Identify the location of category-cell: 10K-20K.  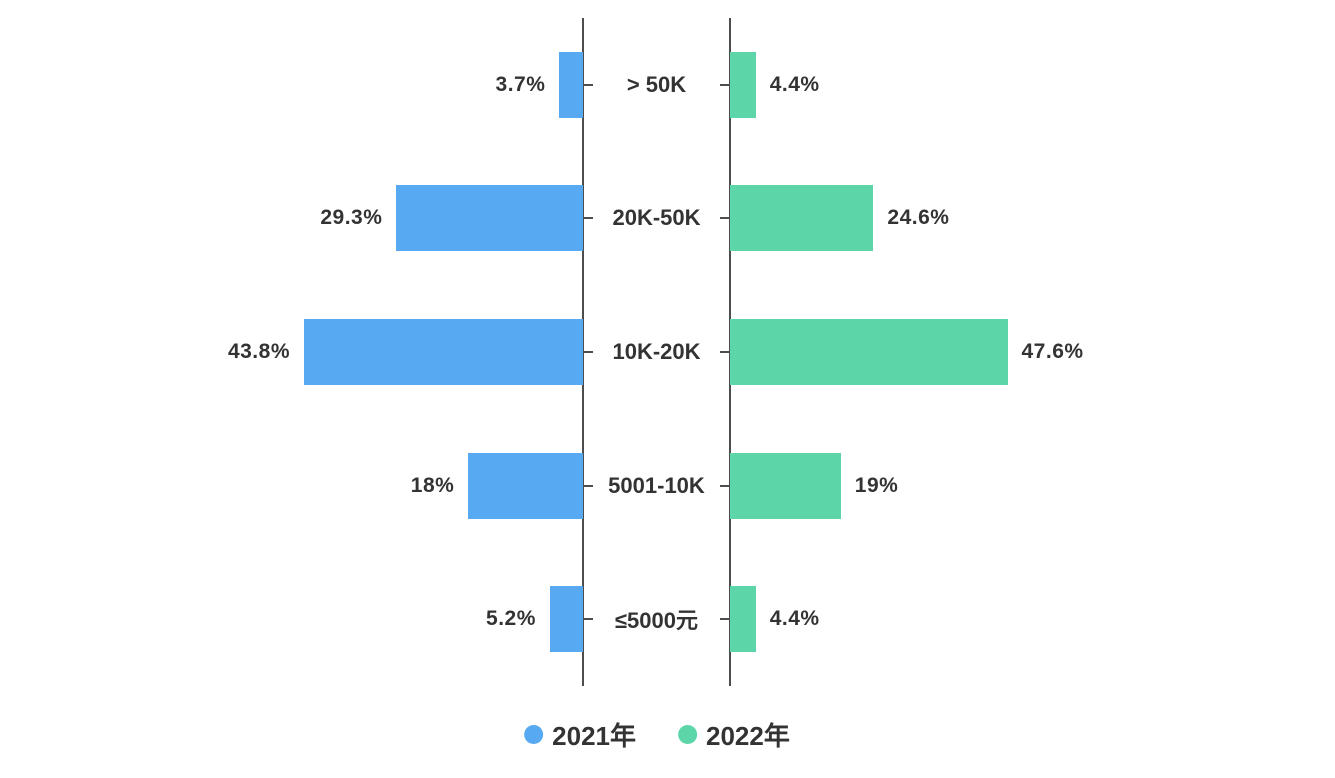
(656, 352).